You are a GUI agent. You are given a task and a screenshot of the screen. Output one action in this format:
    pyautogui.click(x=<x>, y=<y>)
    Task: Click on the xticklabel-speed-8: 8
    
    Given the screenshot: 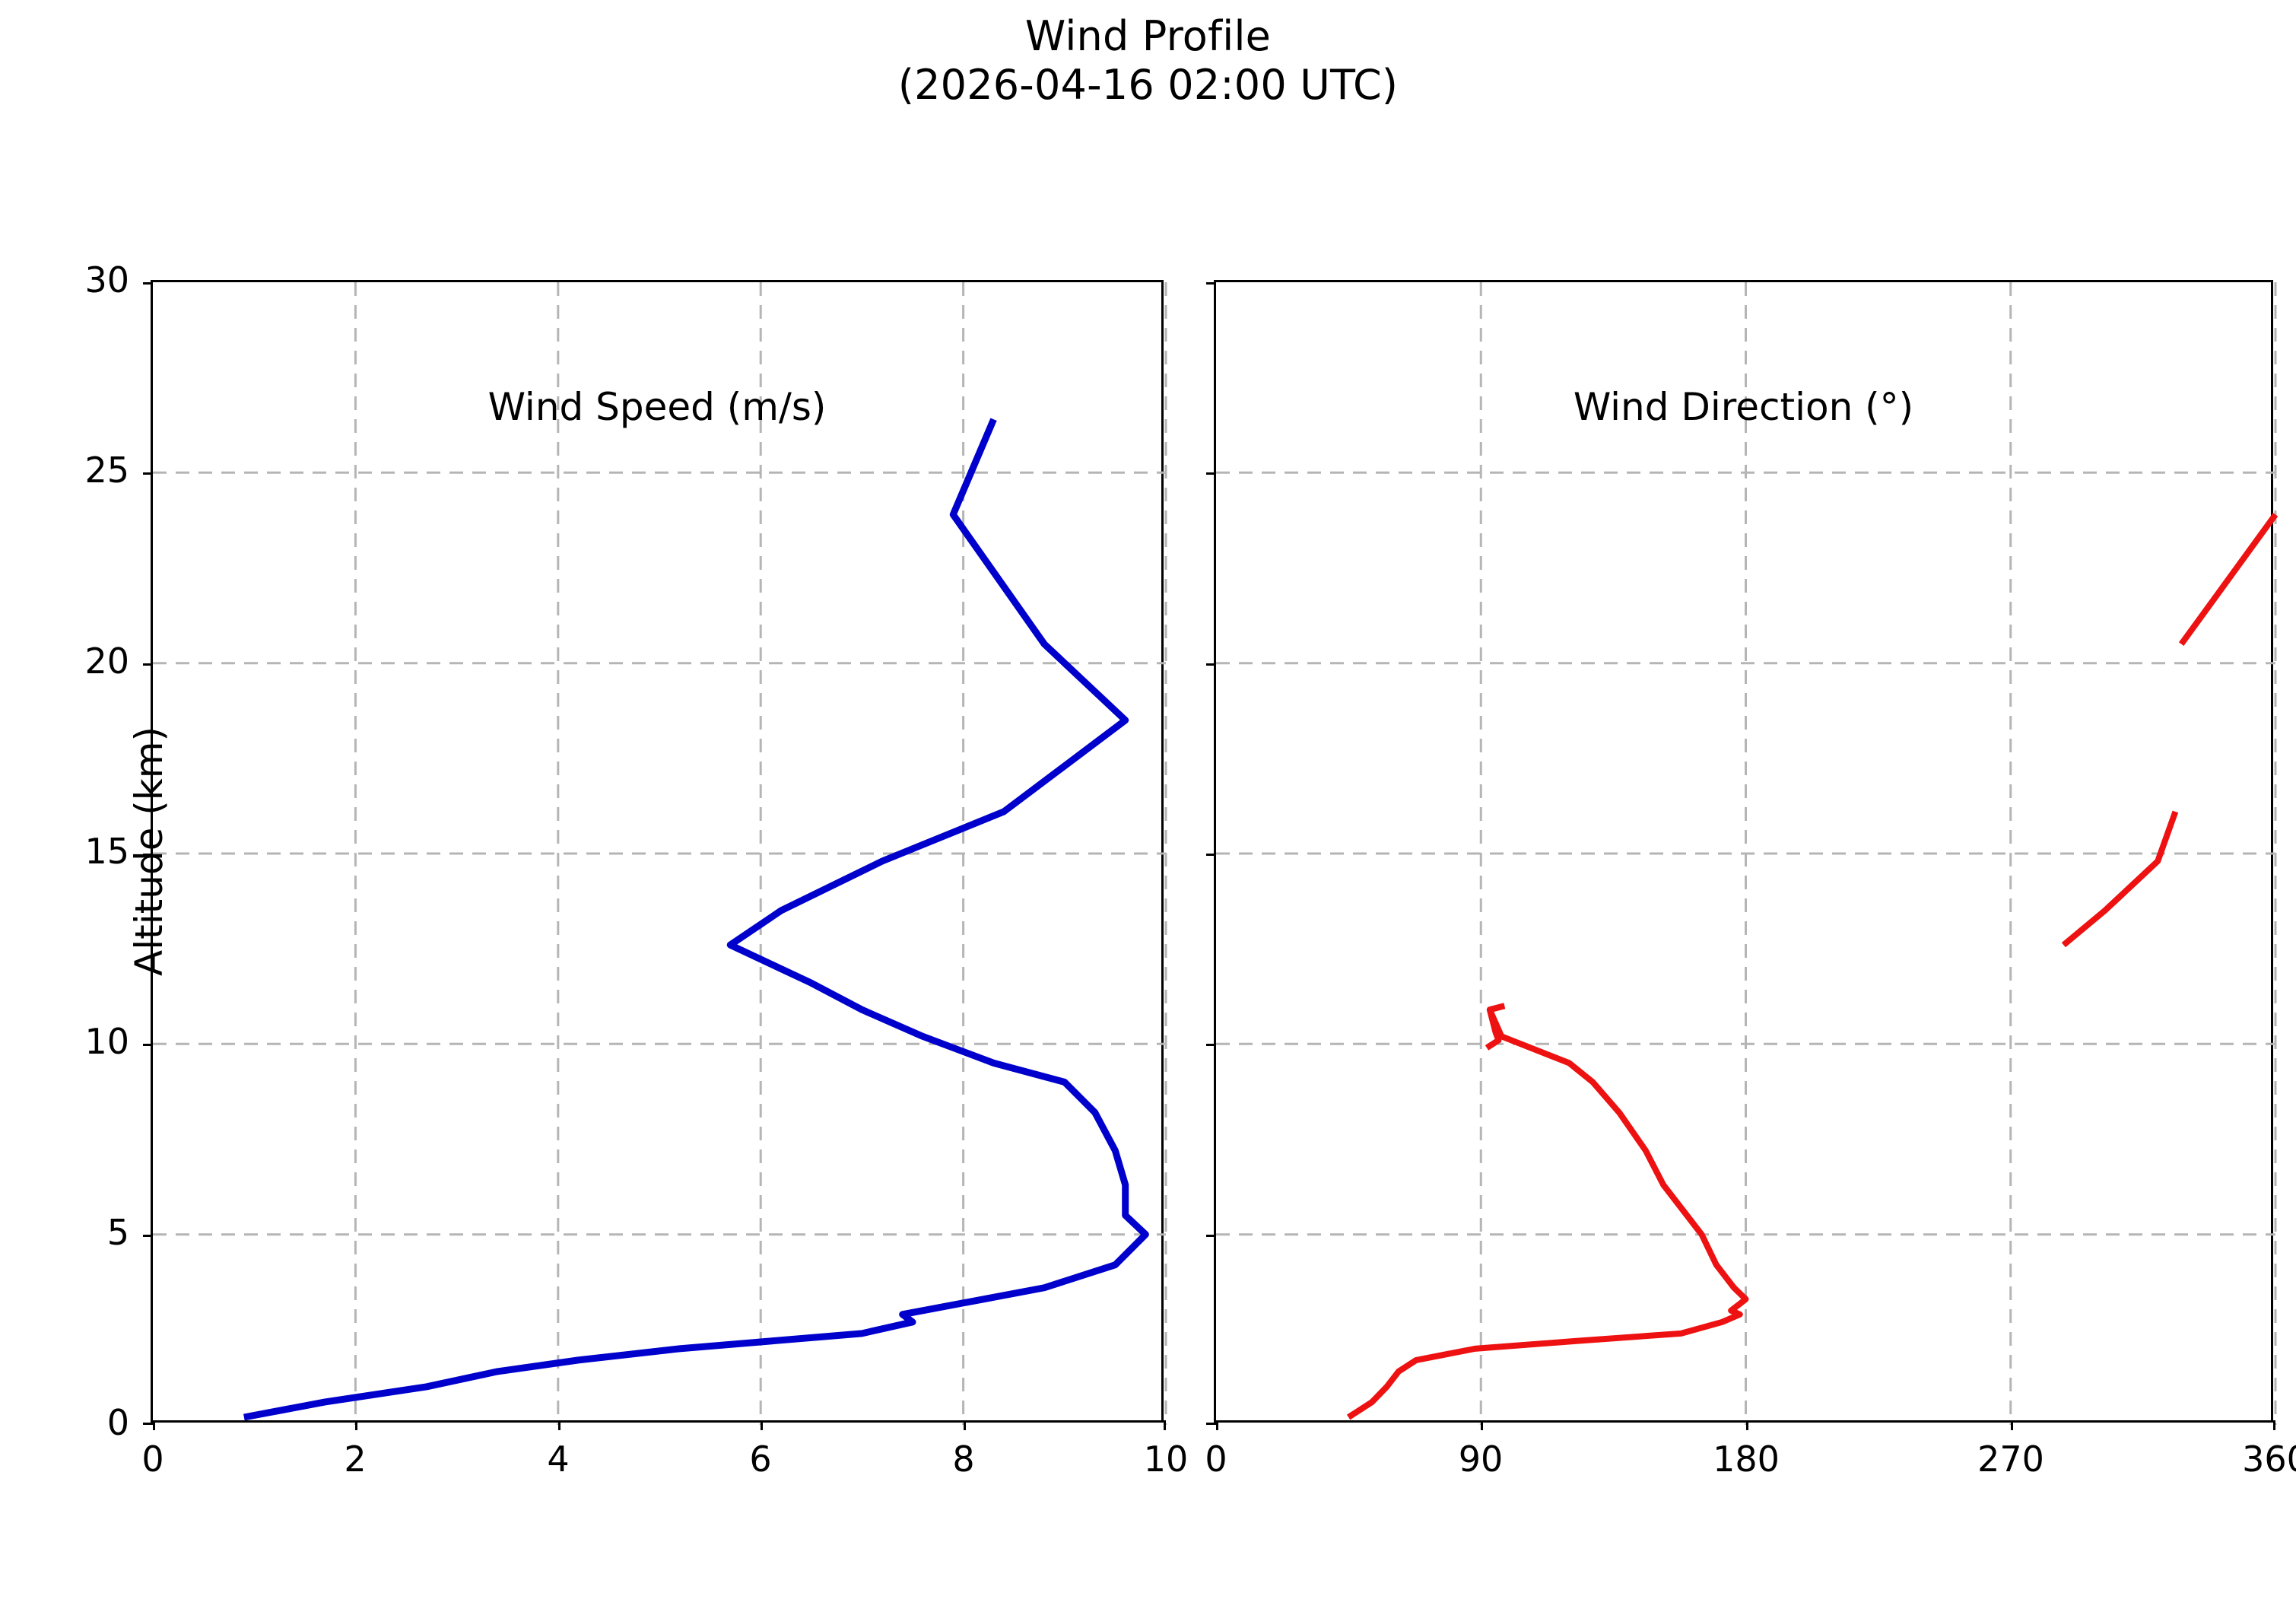 What is the action you would take?
    pyautogui.click(x=963, y=1459)
    